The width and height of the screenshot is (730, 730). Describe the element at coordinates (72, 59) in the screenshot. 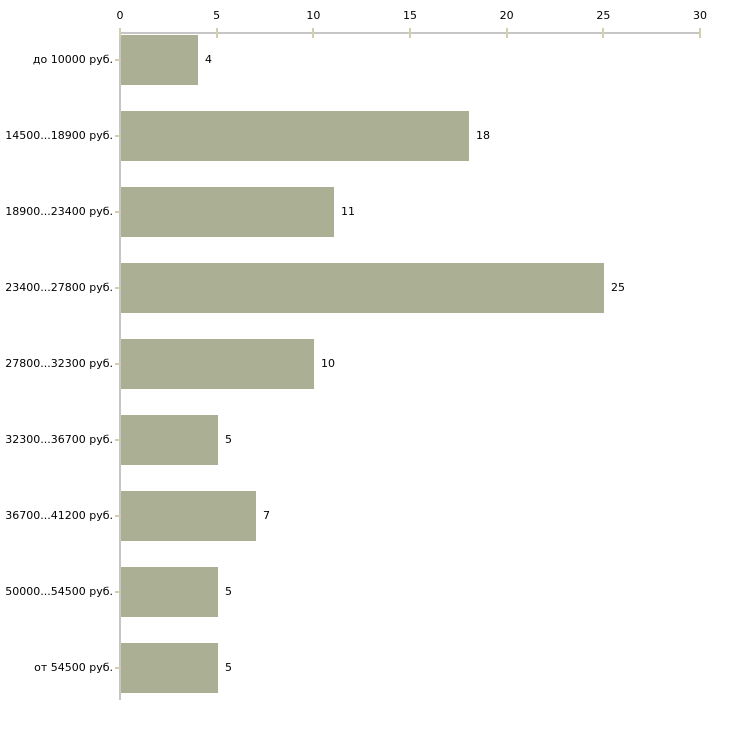

I see `category-label: до 10000 руб.` at that location.